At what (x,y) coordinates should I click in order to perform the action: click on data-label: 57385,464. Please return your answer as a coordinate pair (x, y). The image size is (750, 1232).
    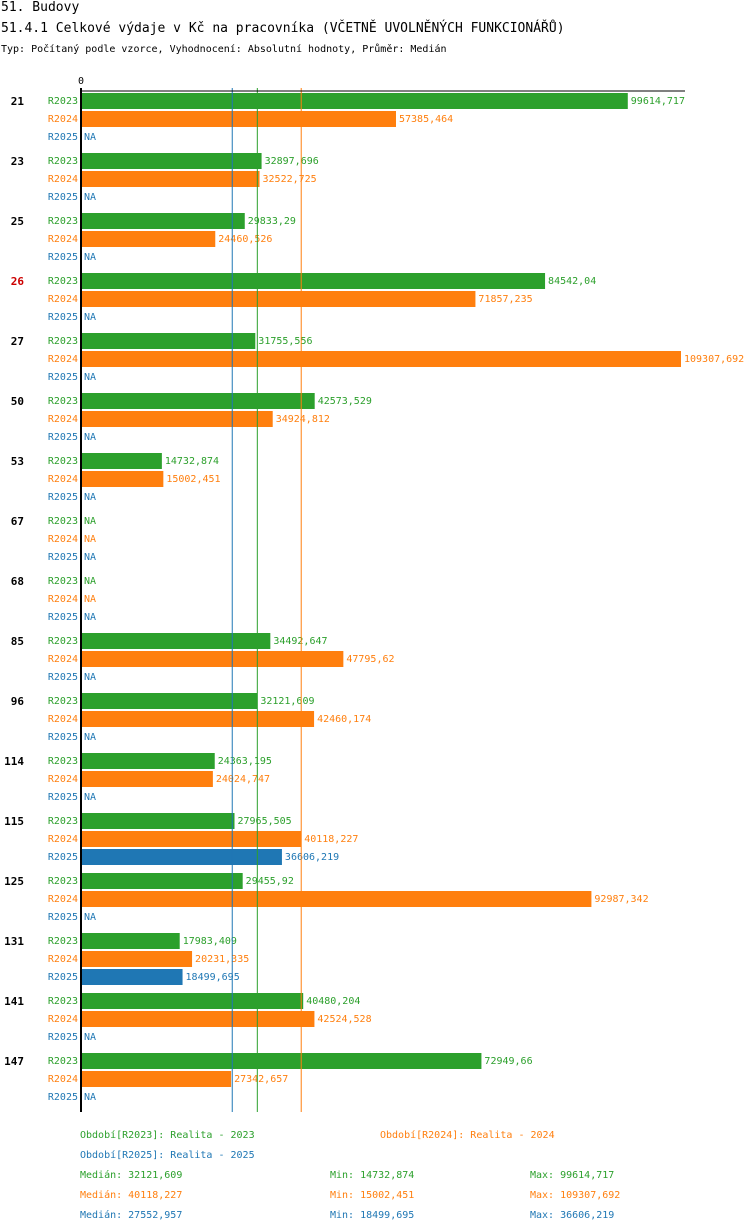
    Looking at the image, I should click on (426, 119).